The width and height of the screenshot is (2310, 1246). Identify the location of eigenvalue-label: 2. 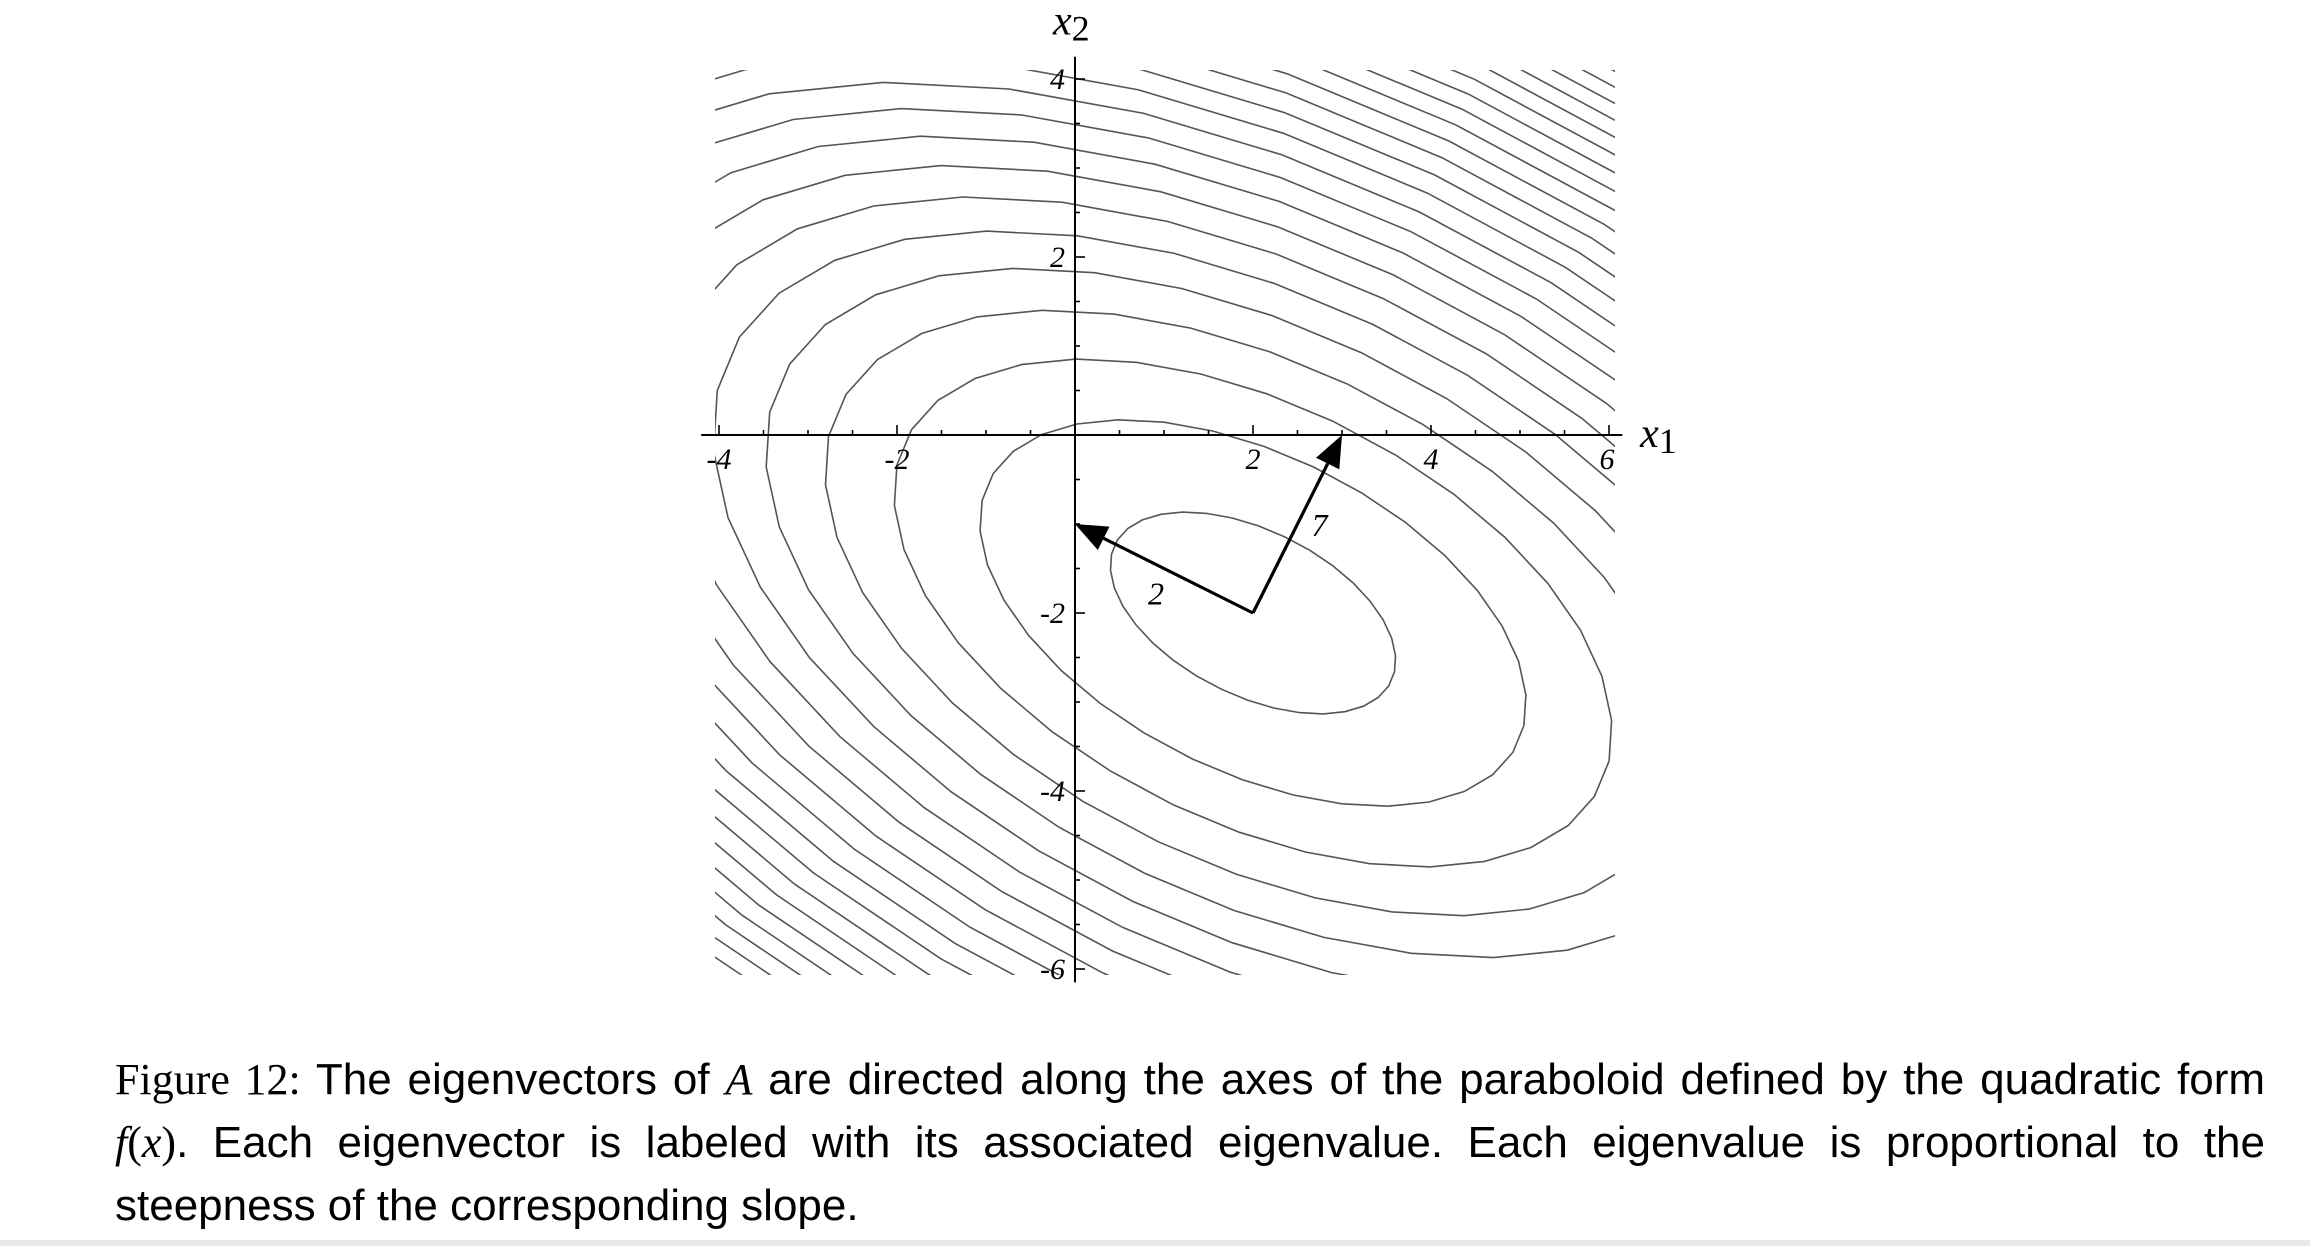
(1156, 594).